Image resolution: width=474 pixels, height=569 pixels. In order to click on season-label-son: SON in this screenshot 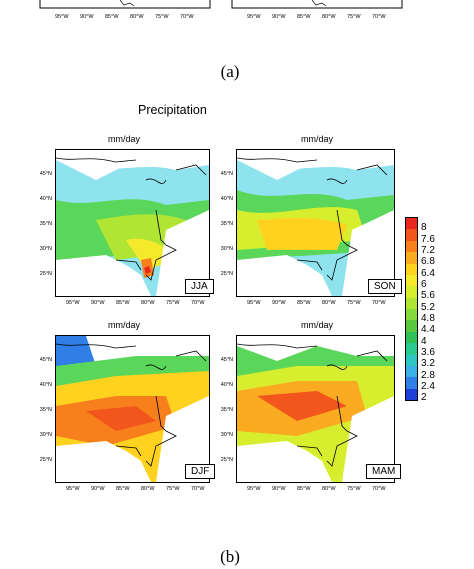, I will do `click(385, 286)`.